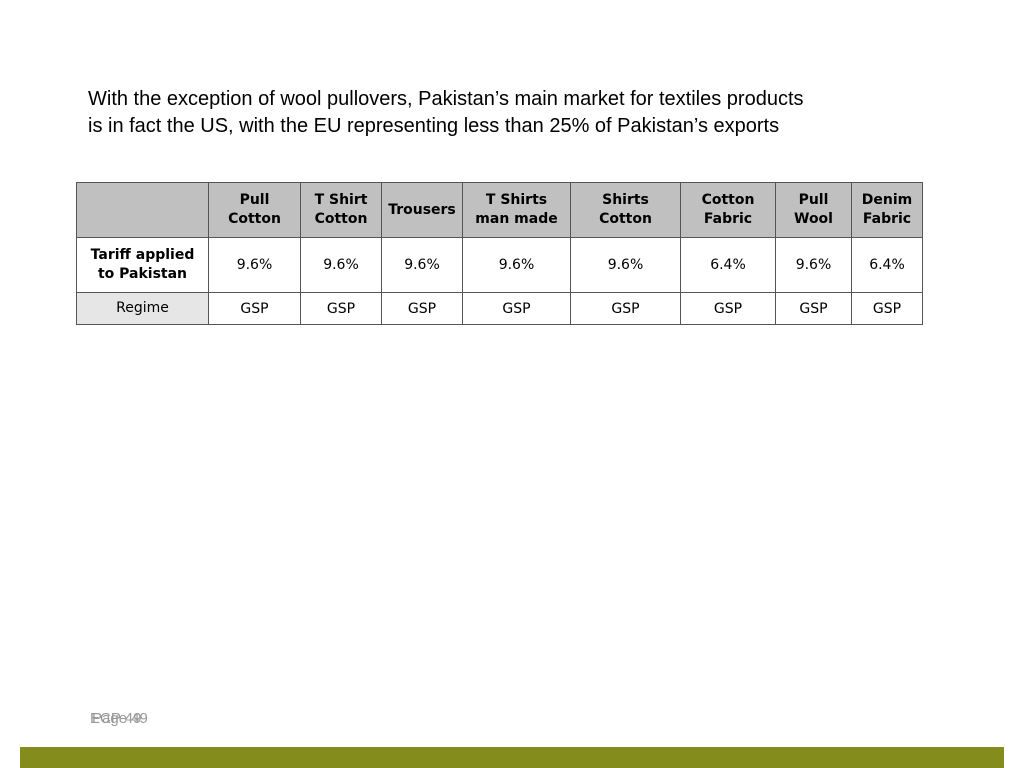 Image resolution: width=1024 pixels, height=768 pixels. I want to click on header-cell: T Shirt Cotton, so click(341, 210).